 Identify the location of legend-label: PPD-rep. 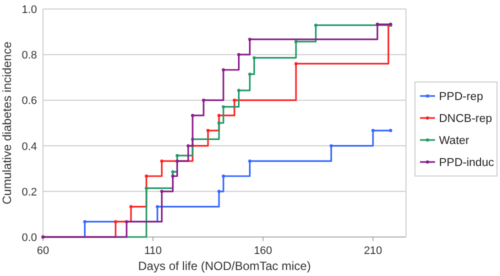
(461, 97).